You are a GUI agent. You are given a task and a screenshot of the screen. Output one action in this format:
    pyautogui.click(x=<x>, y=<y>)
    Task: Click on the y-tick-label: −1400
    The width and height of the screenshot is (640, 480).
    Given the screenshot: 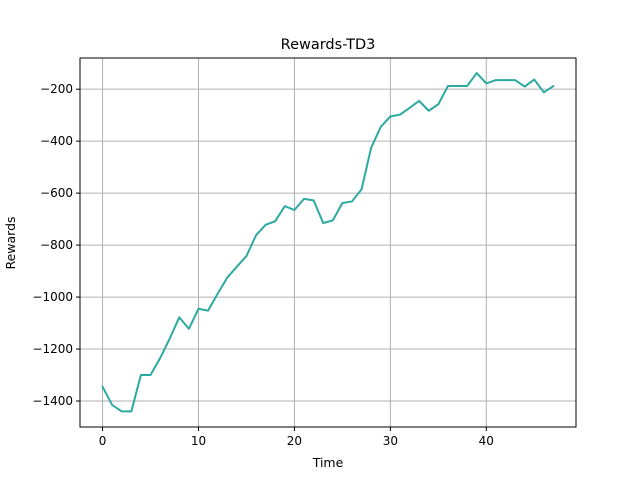 What is the action you would take?
    pyautogui.click(x=52, y=401)
    